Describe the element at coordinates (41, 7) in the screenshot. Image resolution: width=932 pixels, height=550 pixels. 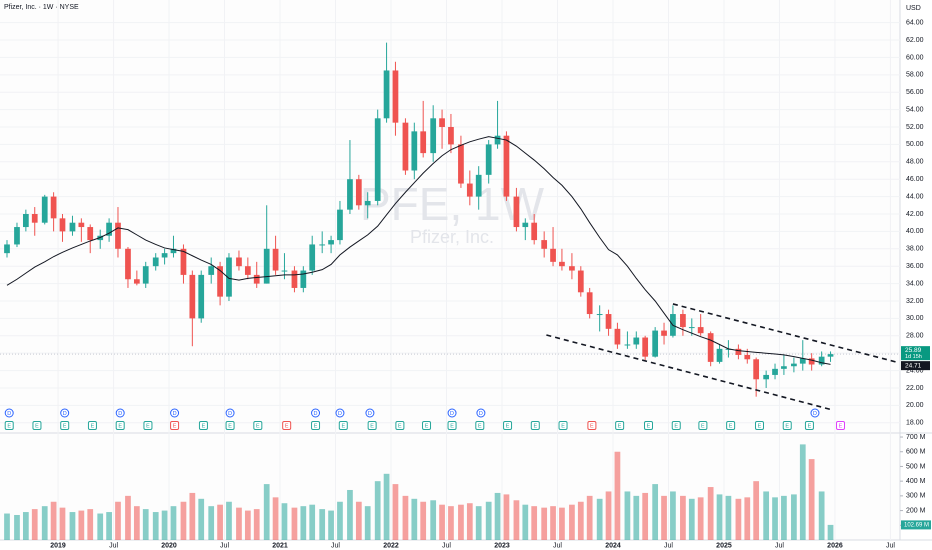
I see `chart-title: Pfizer, Inc. · 1W · NYSE` at that location.